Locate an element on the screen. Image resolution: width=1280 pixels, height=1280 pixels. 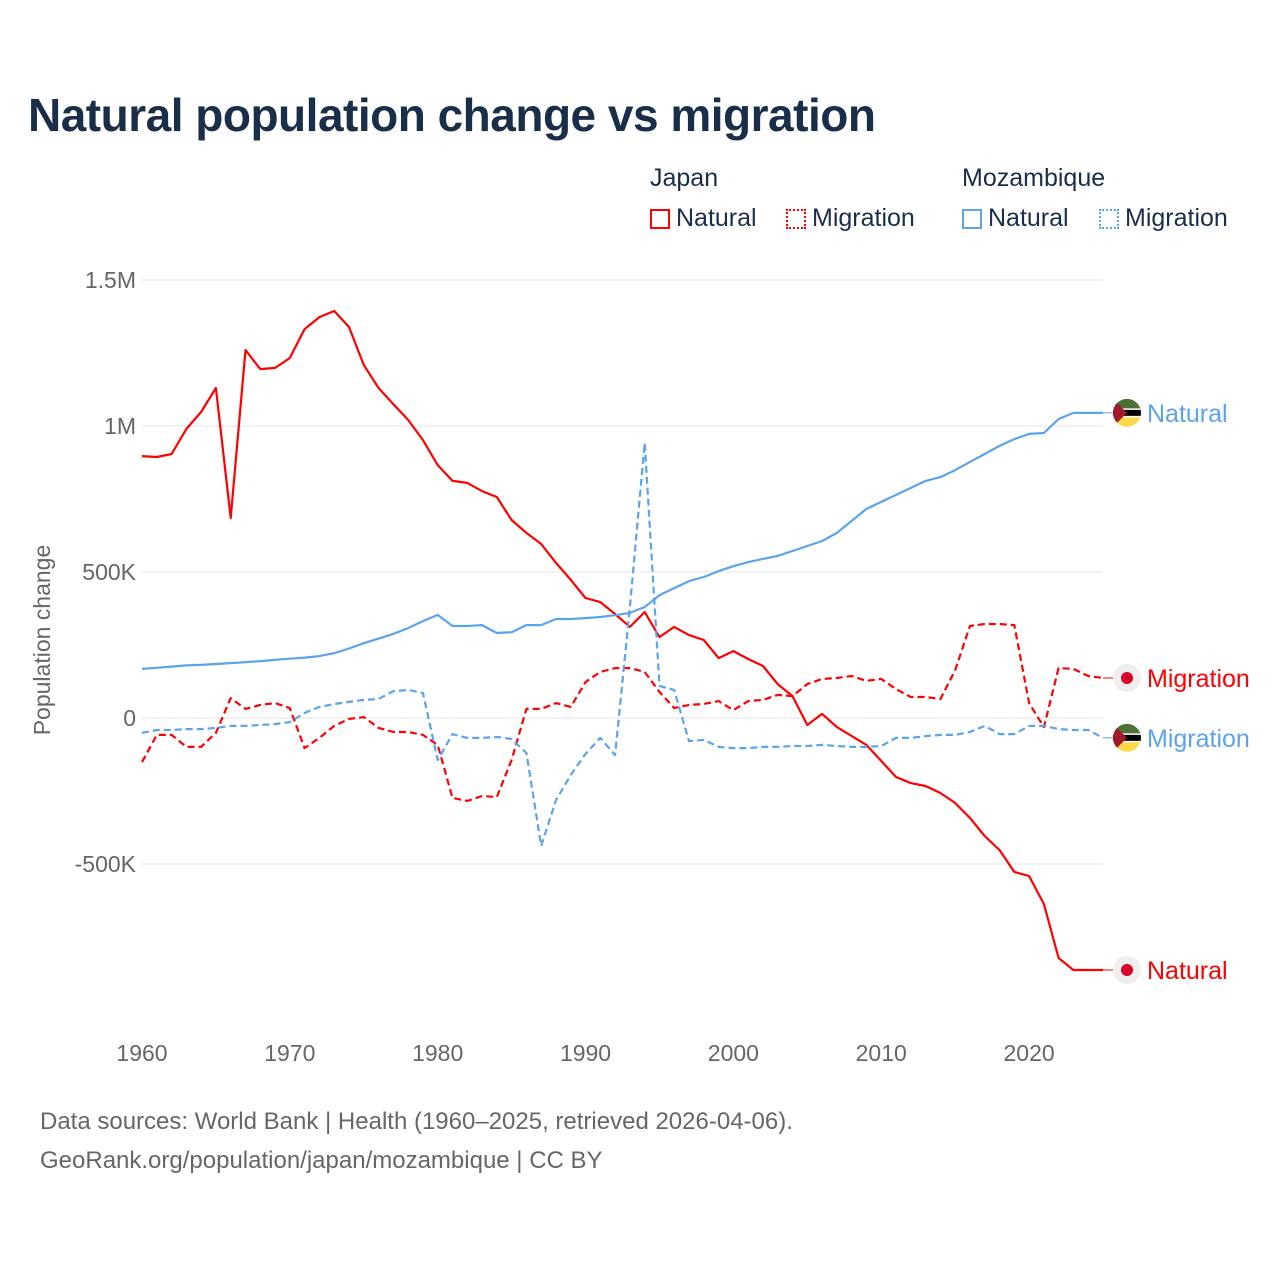
y-tick-label: 1.5M is located at coordinates (110, 280).